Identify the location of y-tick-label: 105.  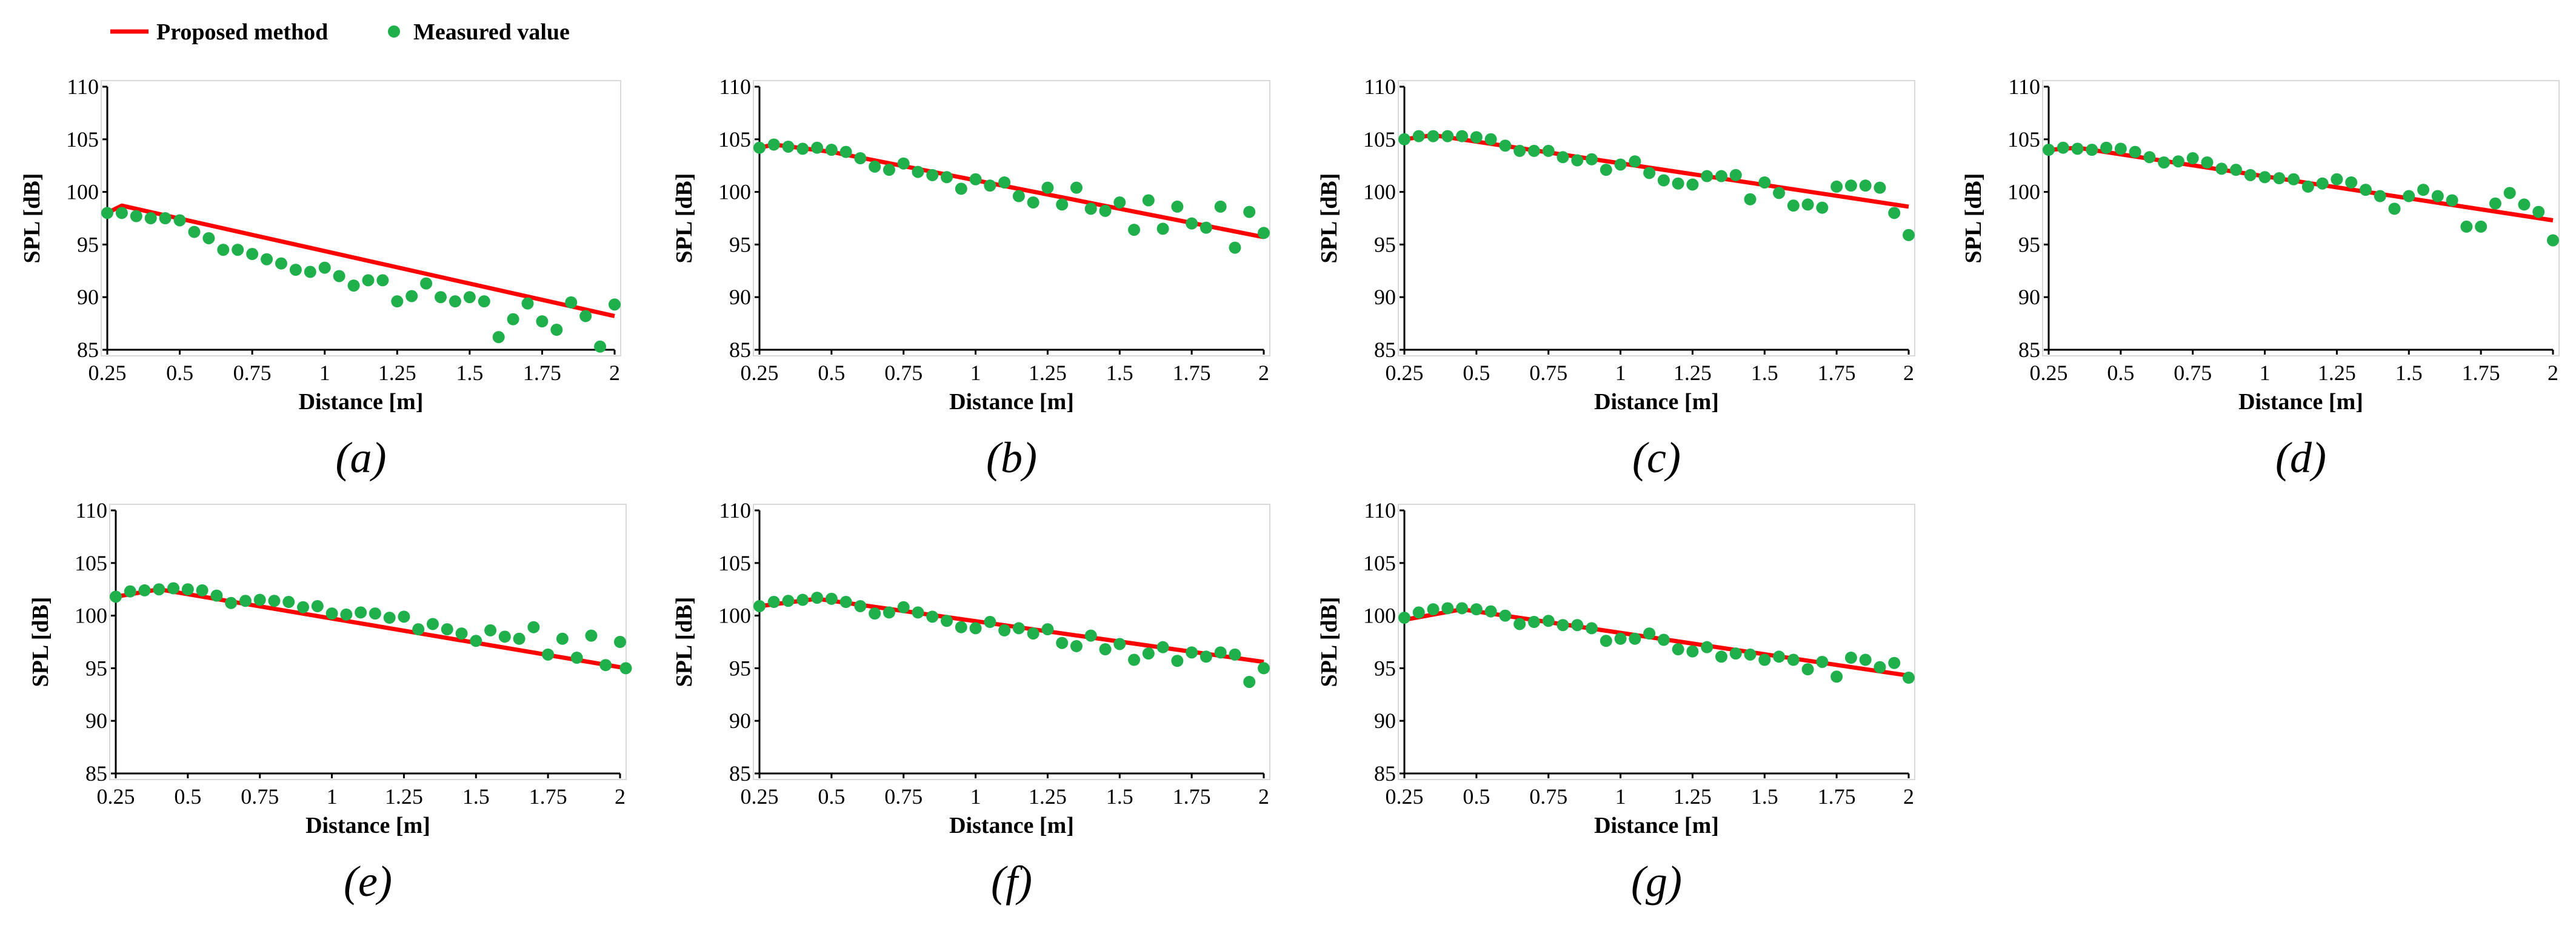
(91, 563).